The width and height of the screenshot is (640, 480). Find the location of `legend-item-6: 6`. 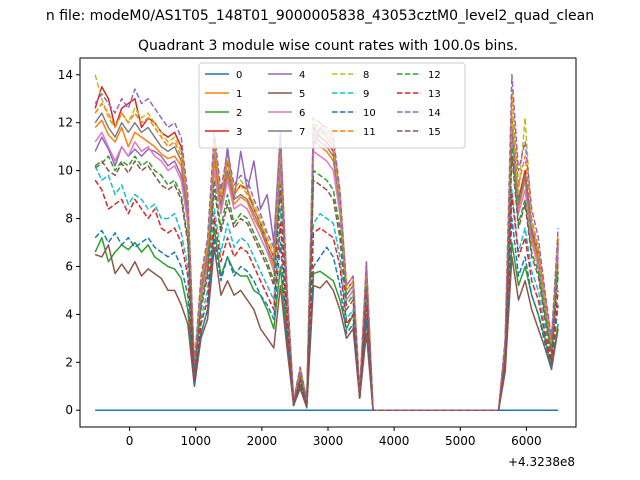

legend-item-6: 6 is located at coordinates (286, 113).